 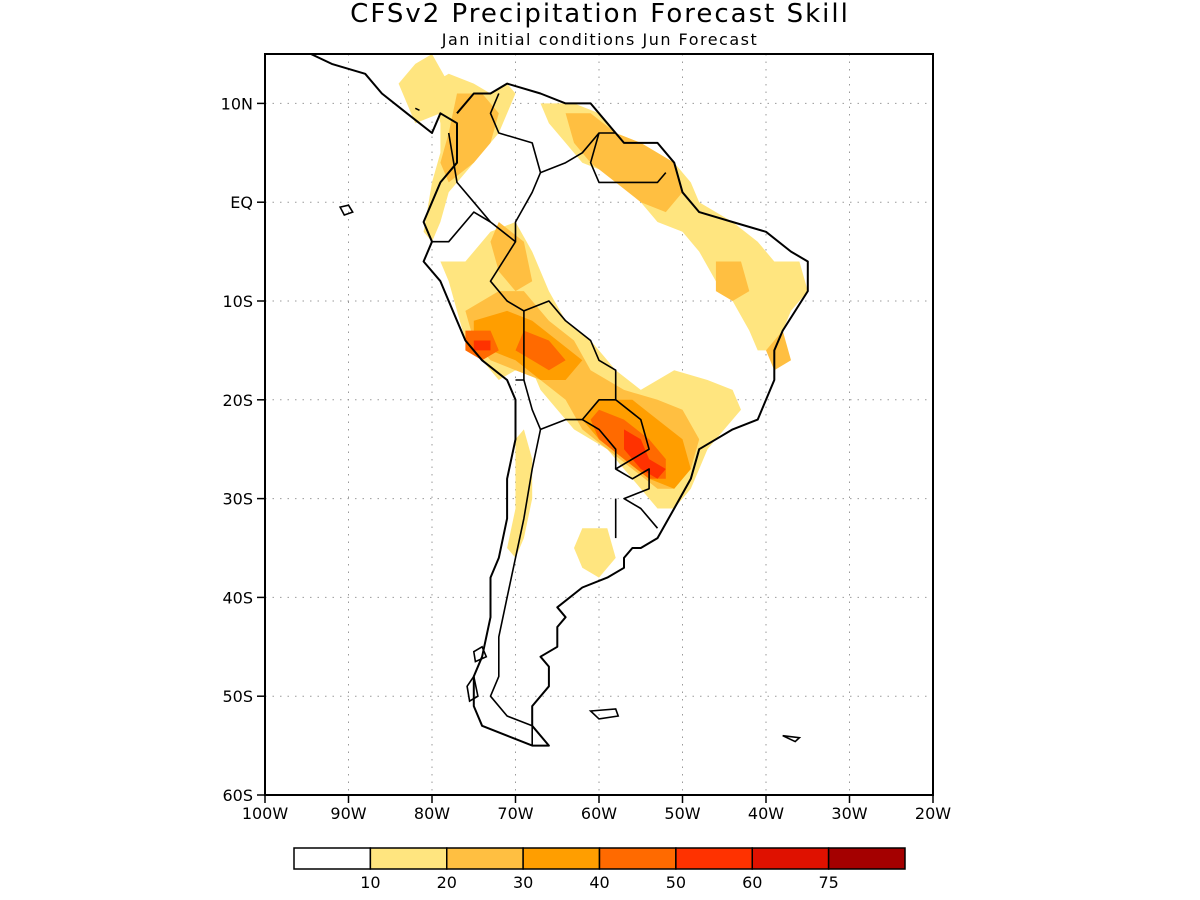 What do you see at coordinates (432, 813) in the screenshot?
I see `lon-tick-label: 80W` at bounding box center [432, 813].